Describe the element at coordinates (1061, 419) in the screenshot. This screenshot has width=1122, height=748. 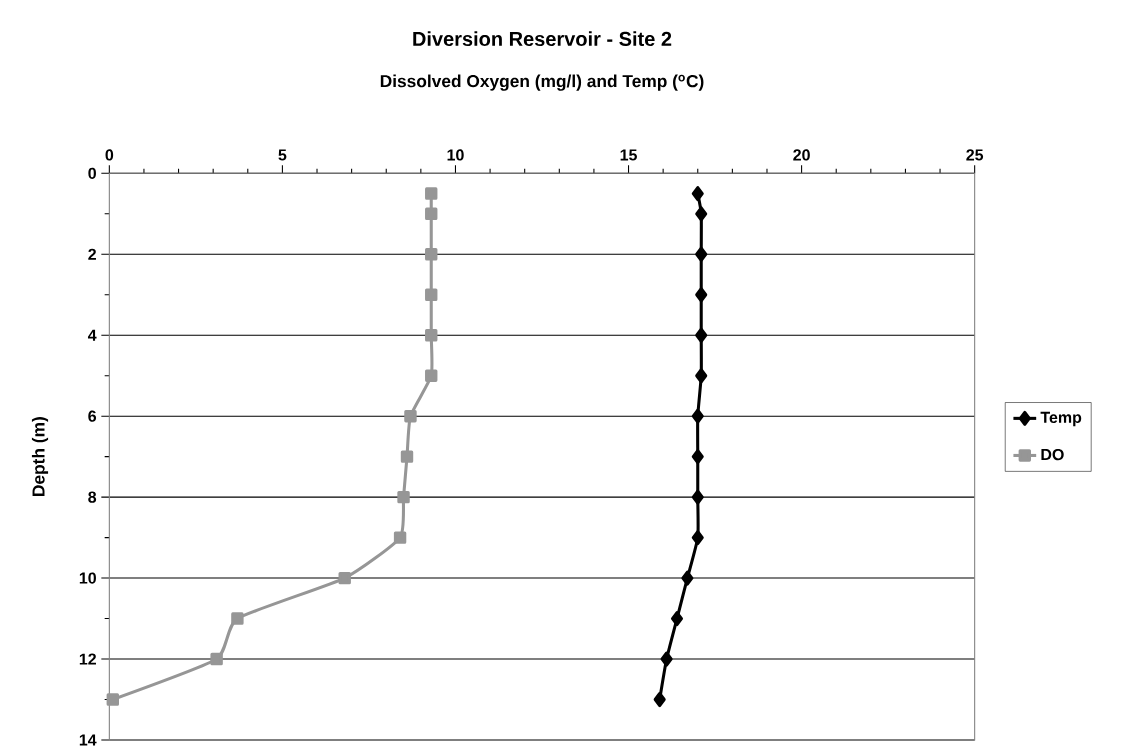
I see `legend-label: Temp` at that location.